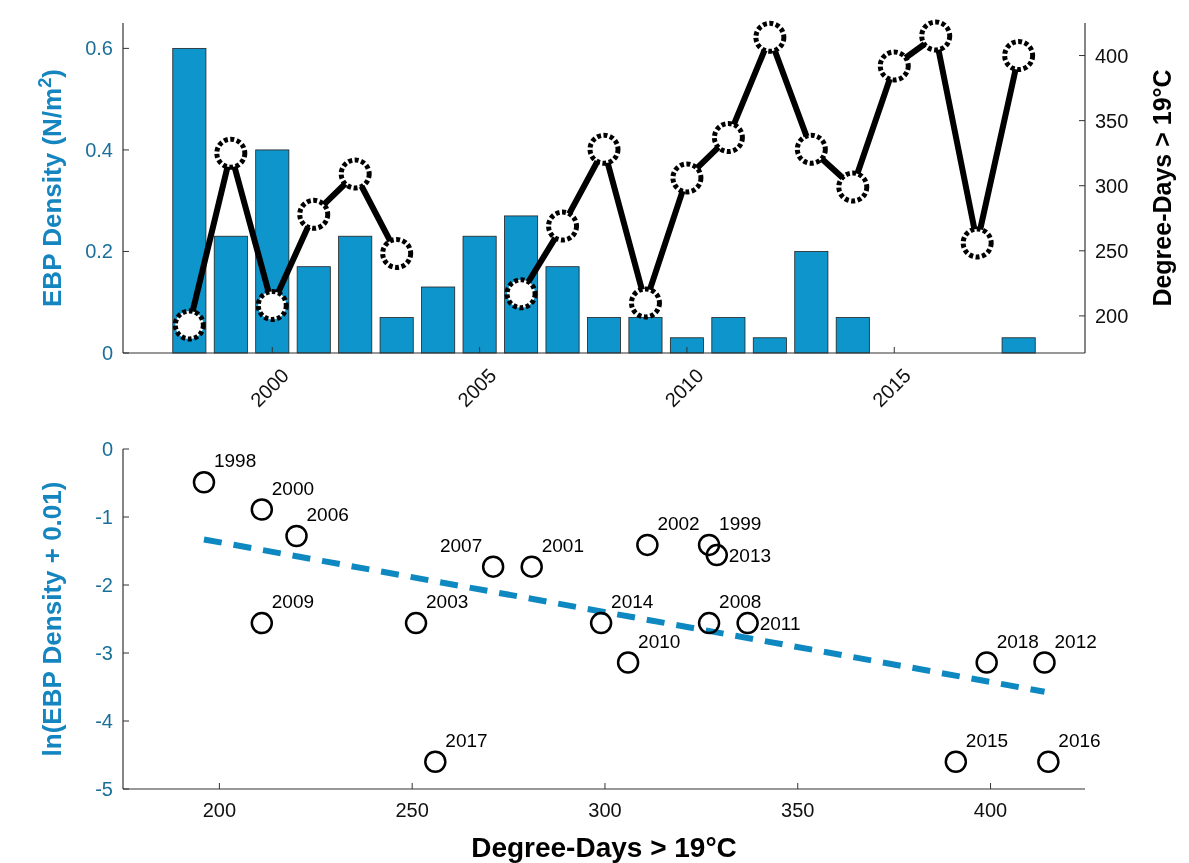  What do you see at coordinates (52, 619) in the screenshot?
I see `y-axis-title: ln(EBP Density + 0.01)` at bounding box center [52, 619].